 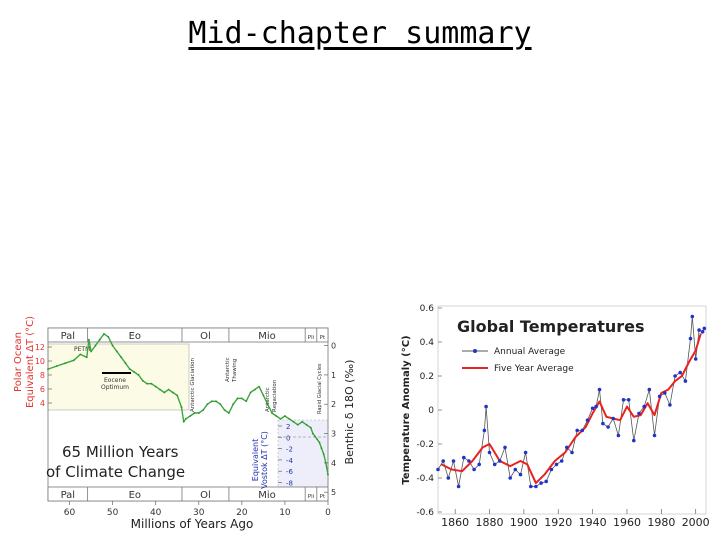 What do you see at coordinates (427, 343) in the screenshot?
I see `y-axis-tick-label: 0.4` at bounding box center [427, 343].